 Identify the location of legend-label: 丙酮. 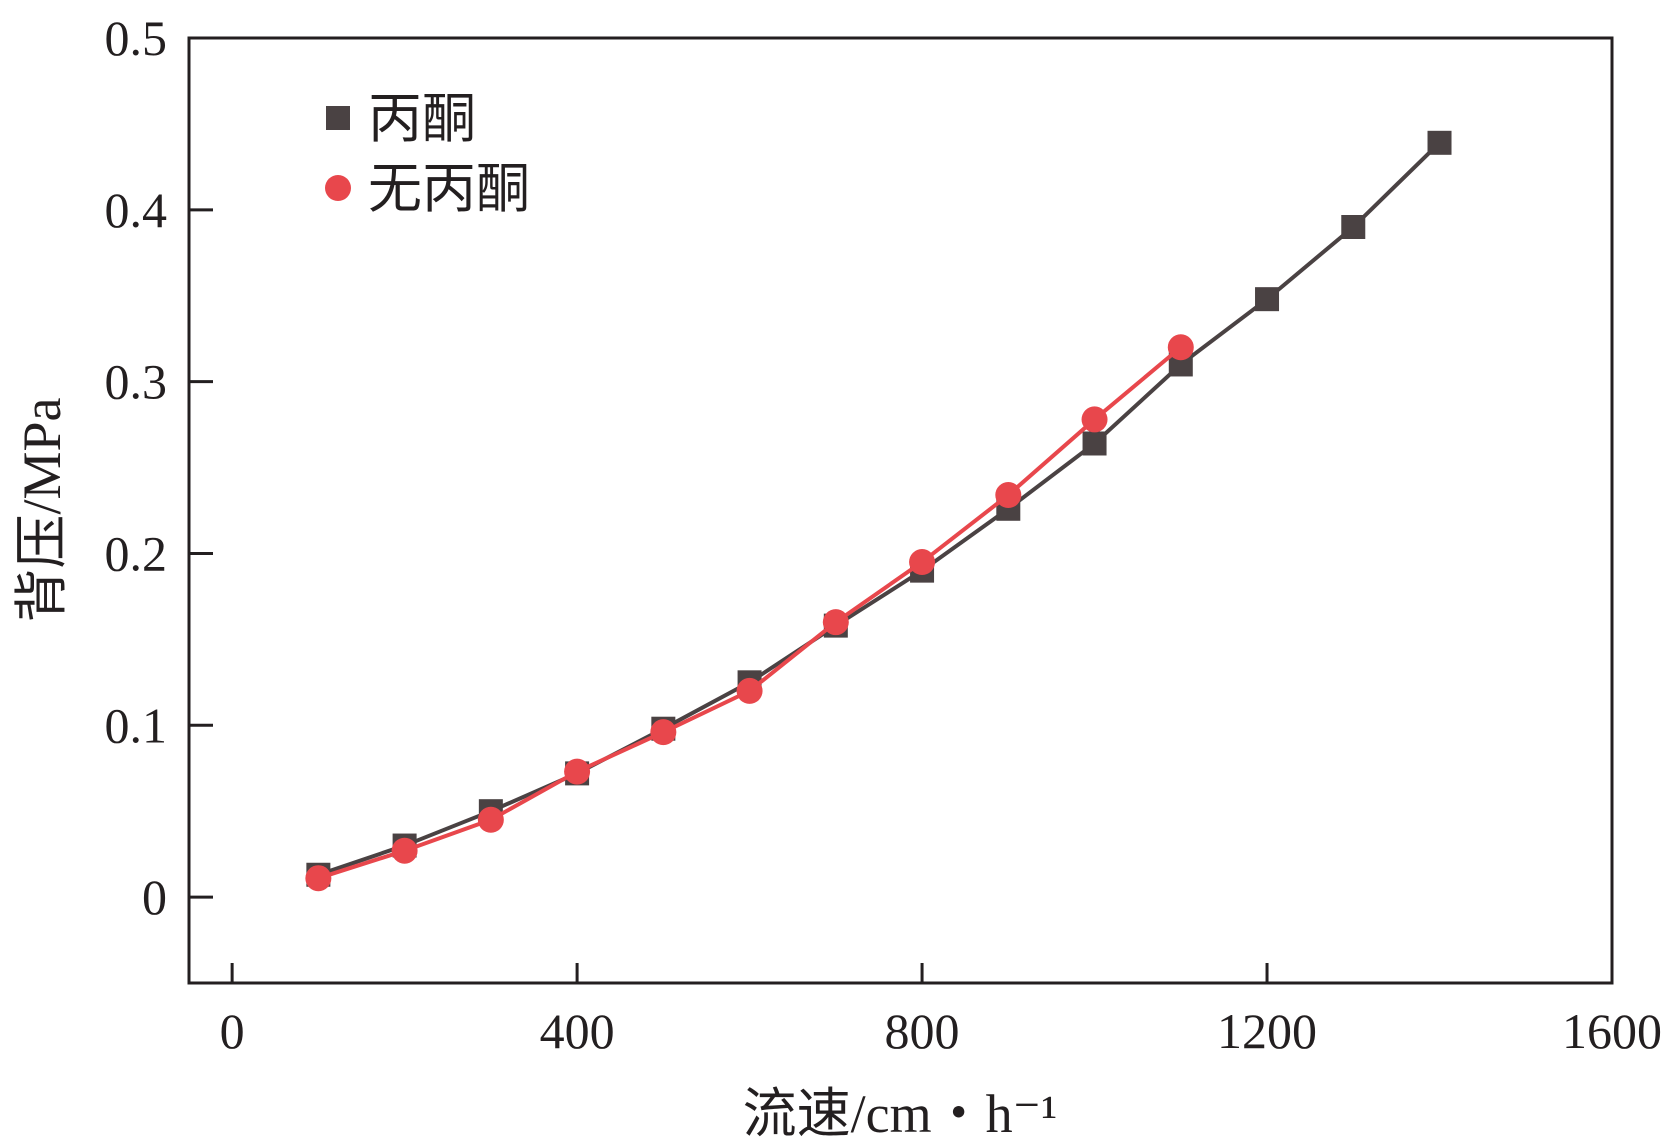
(422, 119).